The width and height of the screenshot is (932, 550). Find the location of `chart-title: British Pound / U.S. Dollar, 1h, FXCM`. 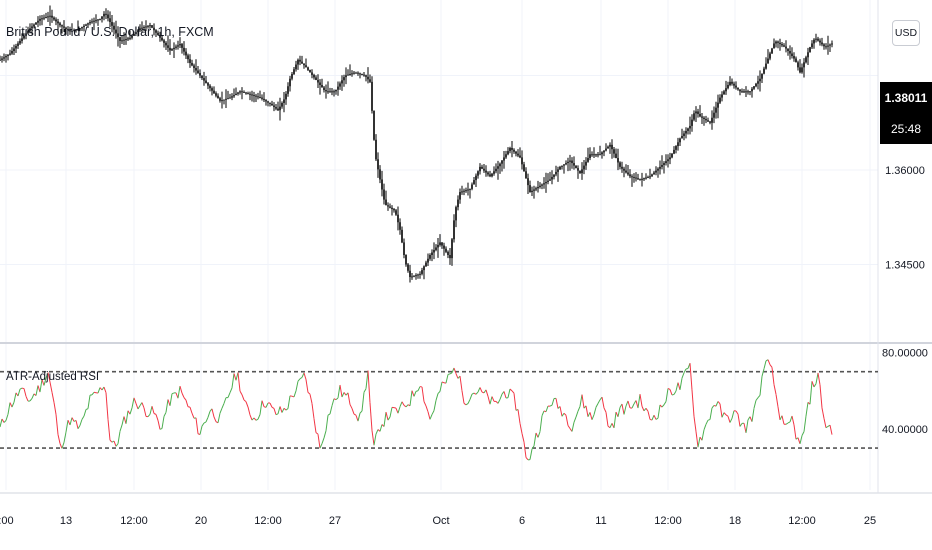

chart-title: British Pound / U.S. Dollar, 1h, FXCM is located at coordinates (110, 32).